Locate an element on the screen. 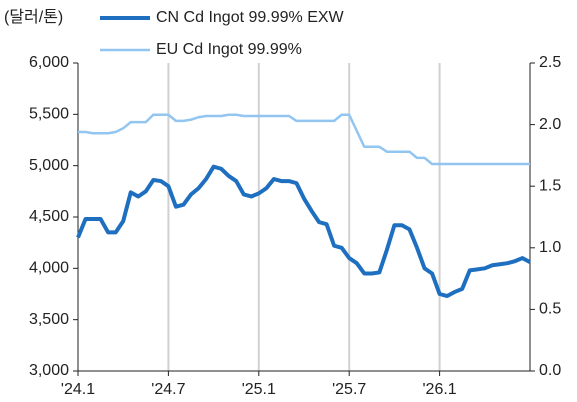 The width and height of the screenshot is (577, 402). x-tick-label: '25.1 is located at coordinates (259, 389).